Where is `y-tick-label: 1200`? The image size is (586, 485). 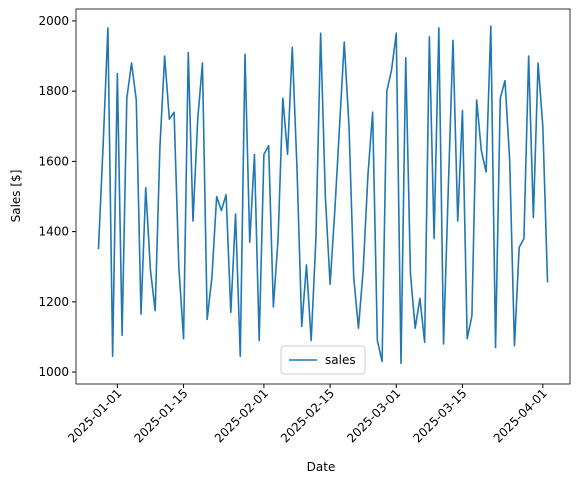 y-tick-label: 1200 is located at coordinates (53, 302).